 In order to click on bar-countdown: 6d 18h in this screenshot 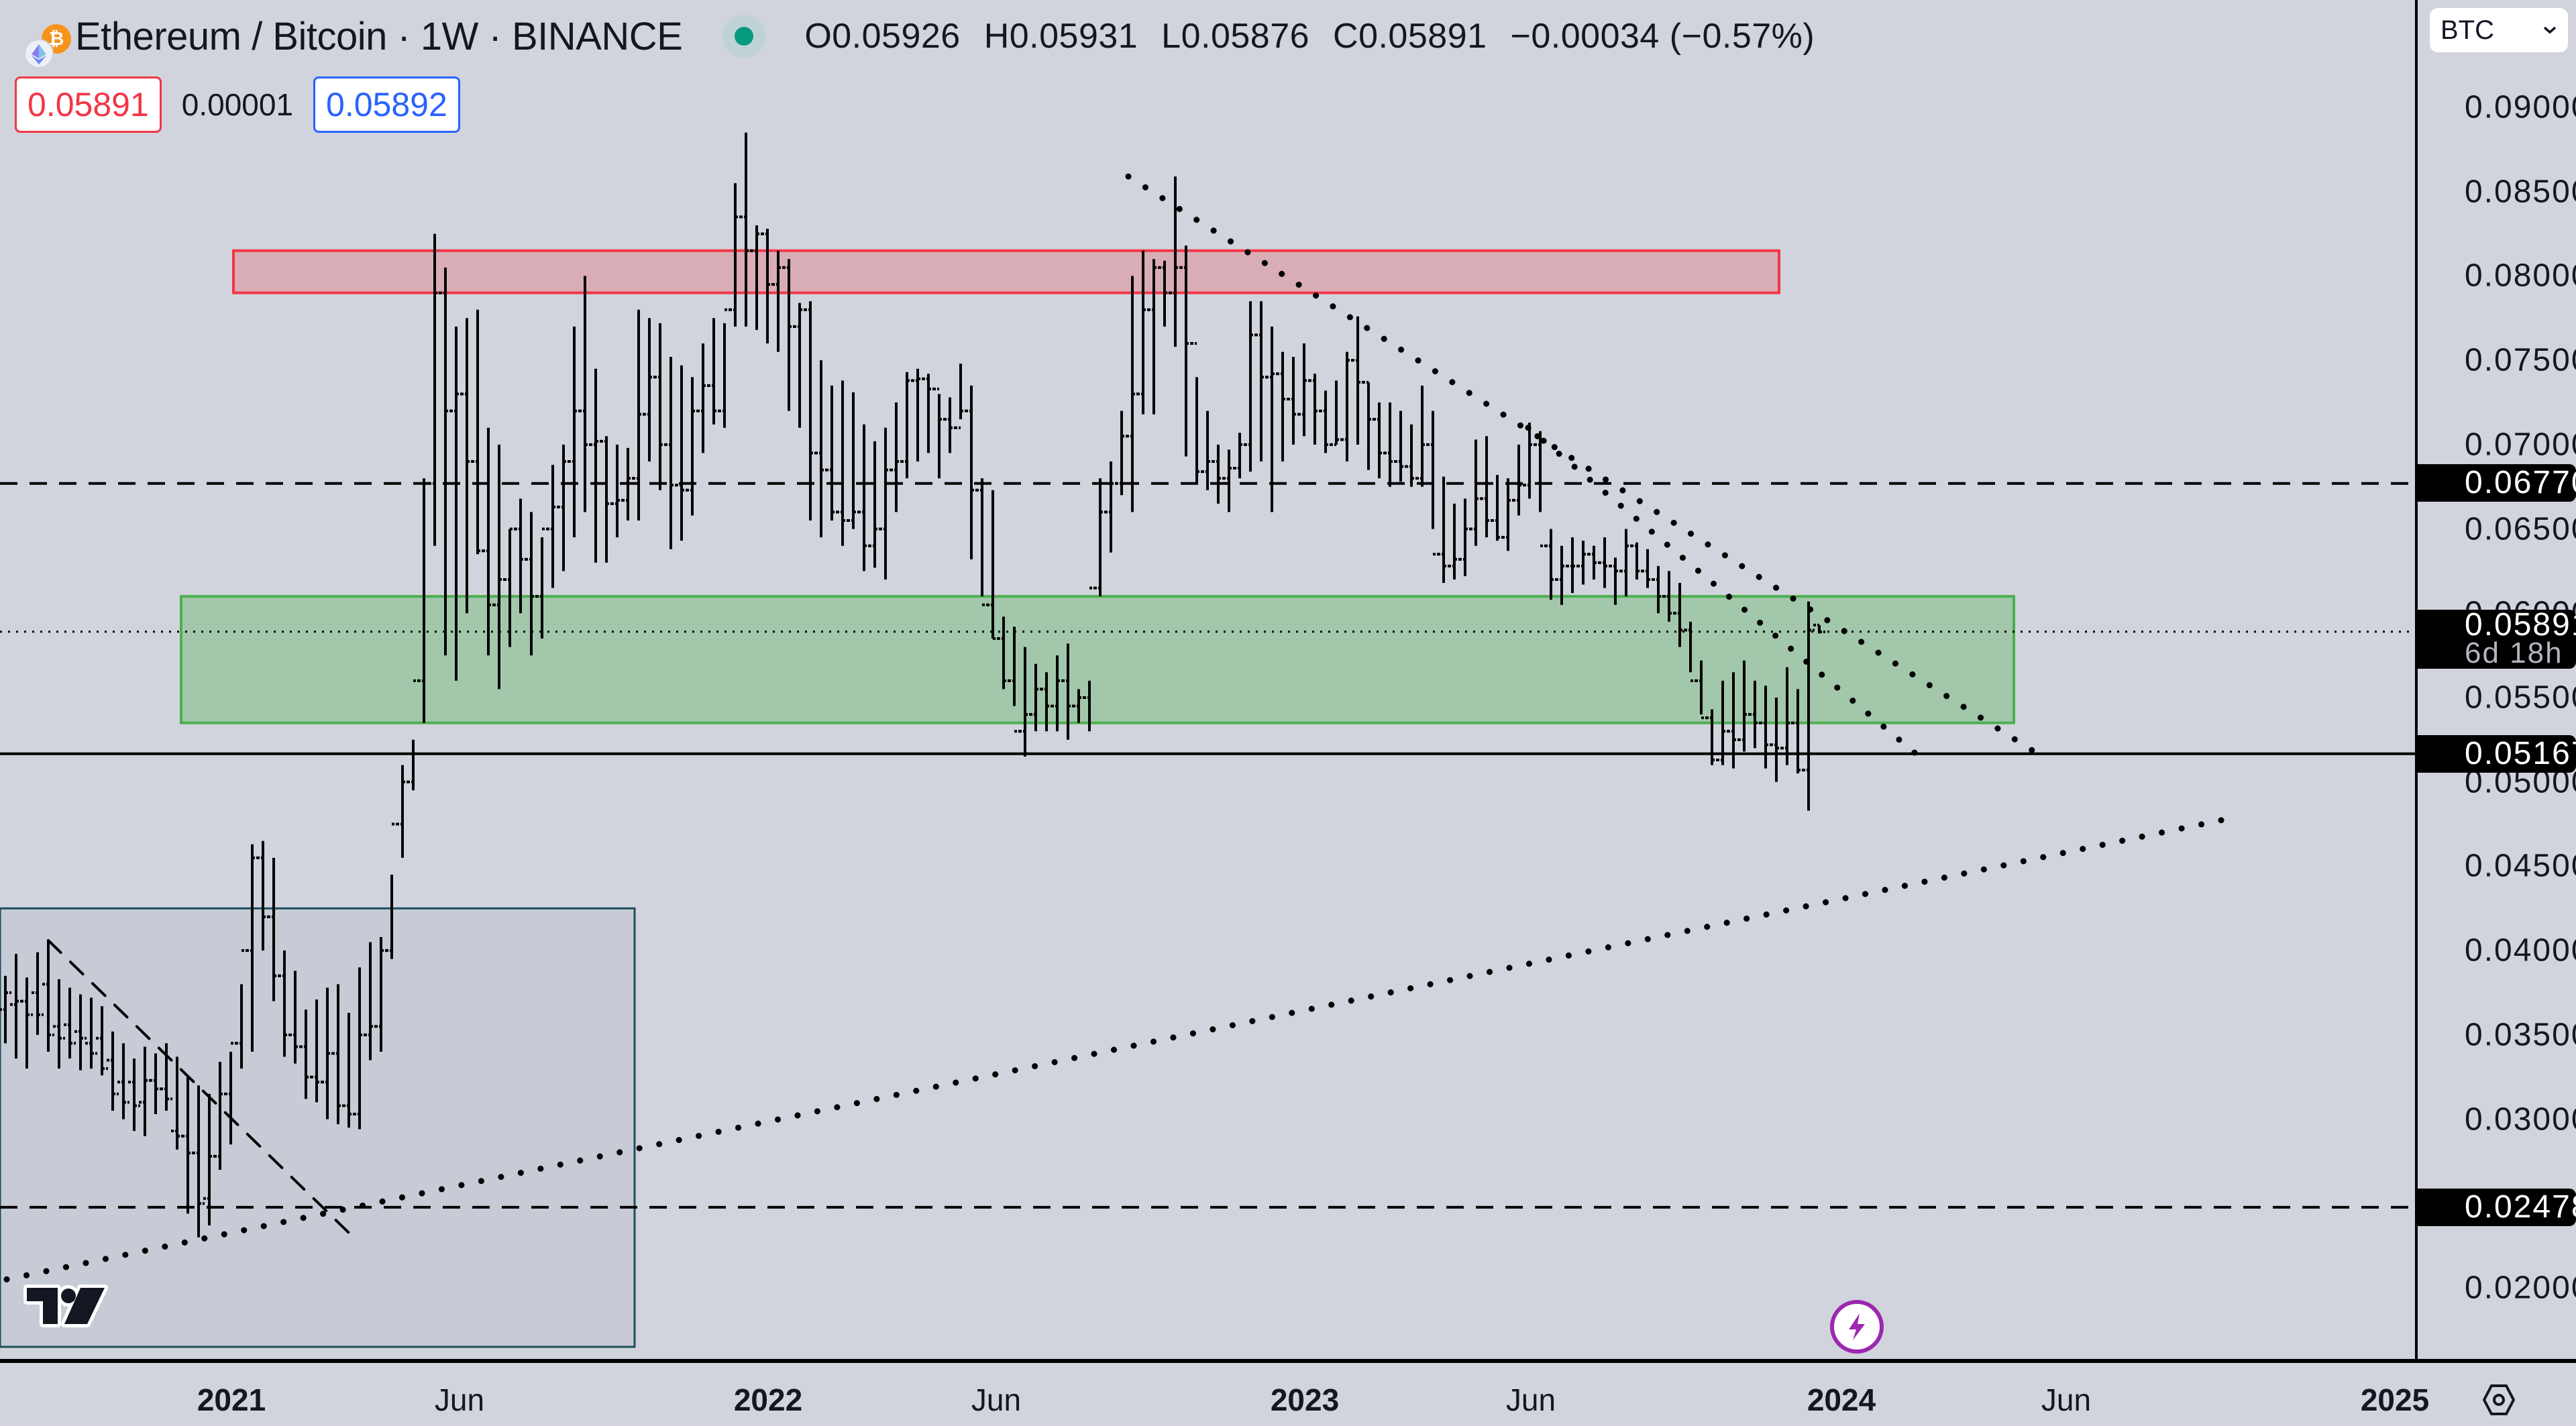, I will do `click(2514, 653)`.